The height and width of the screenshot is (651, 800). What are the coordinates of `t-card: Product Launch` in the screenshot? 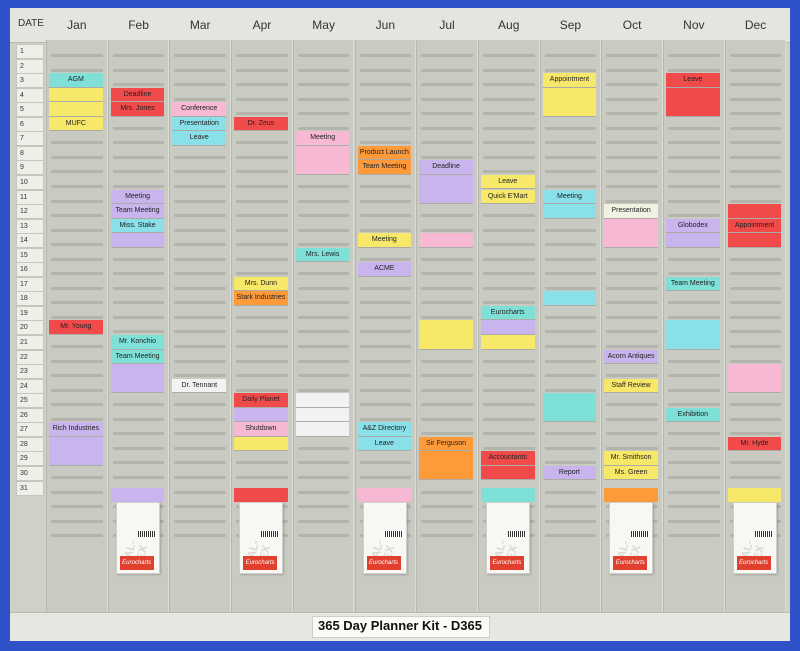 It's located at (384, 152).